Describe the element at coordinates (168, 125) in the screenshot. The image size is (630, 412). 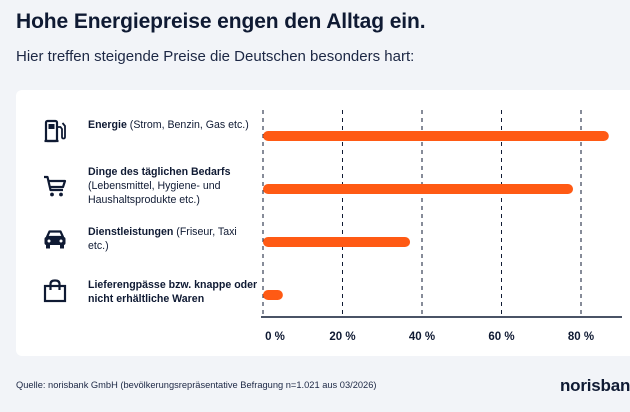
I see `category-label-energie: Energie (Strom, Benzin, Gas etc.)` at that location.